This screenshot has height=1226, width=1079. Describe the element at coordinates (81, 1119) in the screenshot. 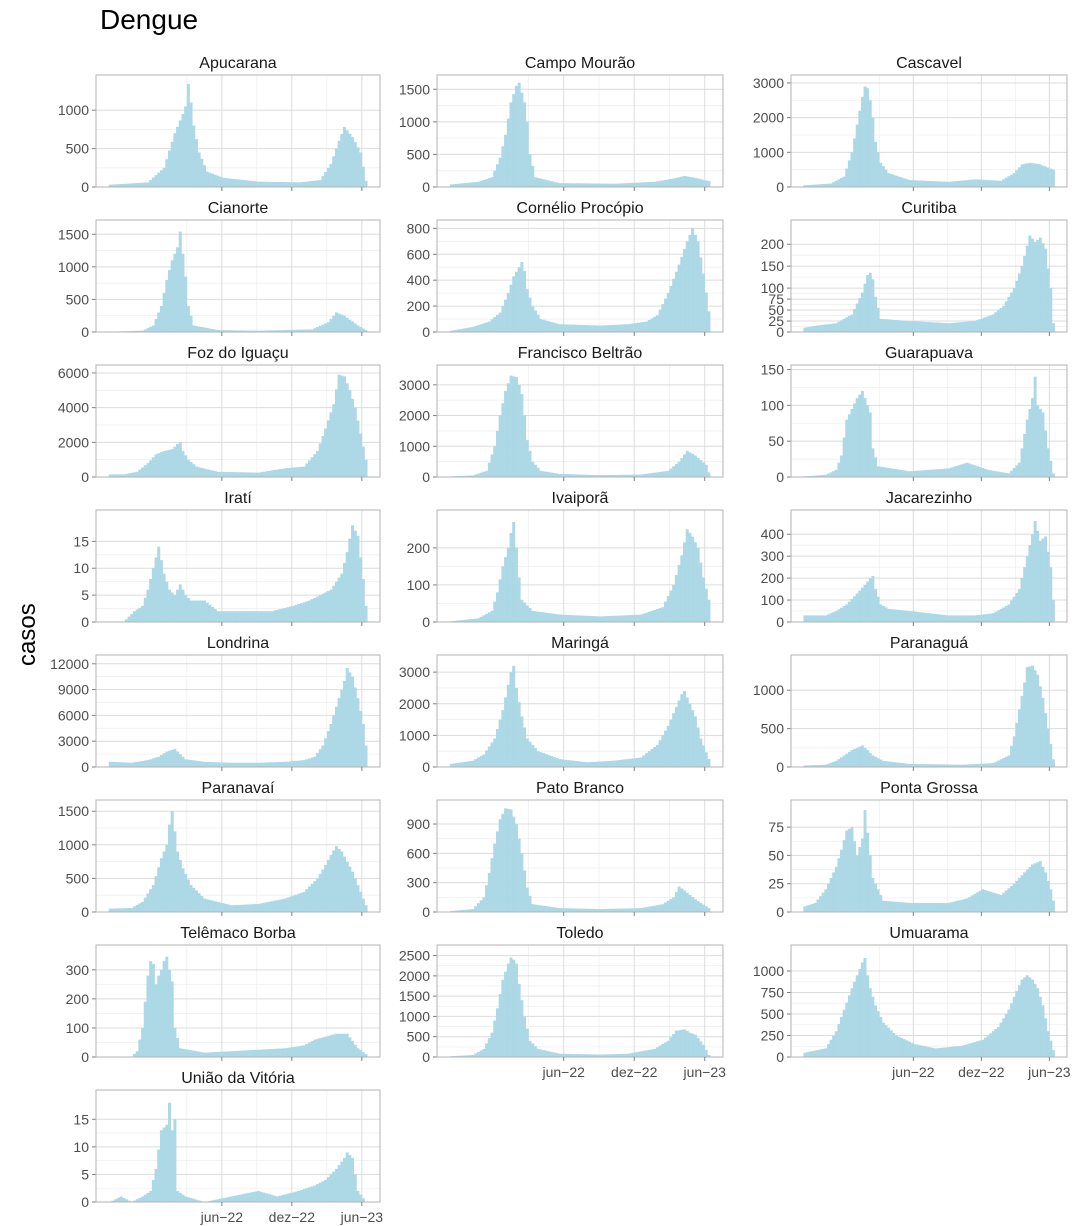

I see `y-tick-label: 15` at that location.